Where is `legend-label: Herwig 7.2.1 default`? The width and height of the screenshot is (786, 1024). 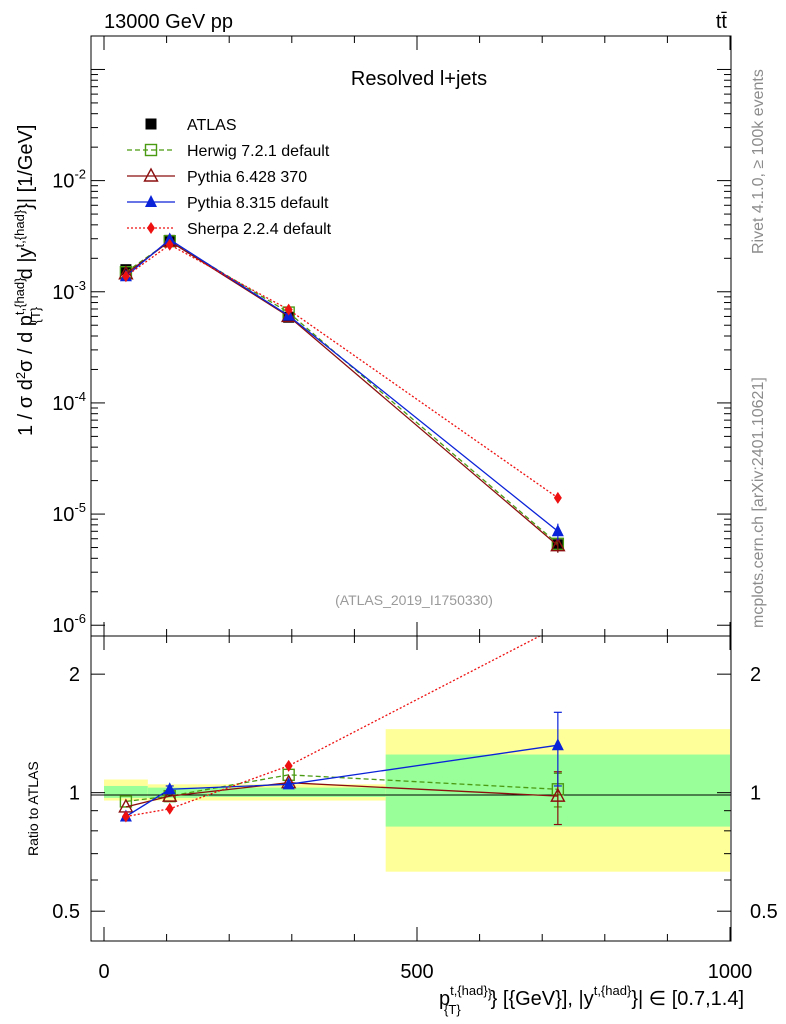 legend-label: Herwig 7.2.1 default is located at coordinates (258, 151).